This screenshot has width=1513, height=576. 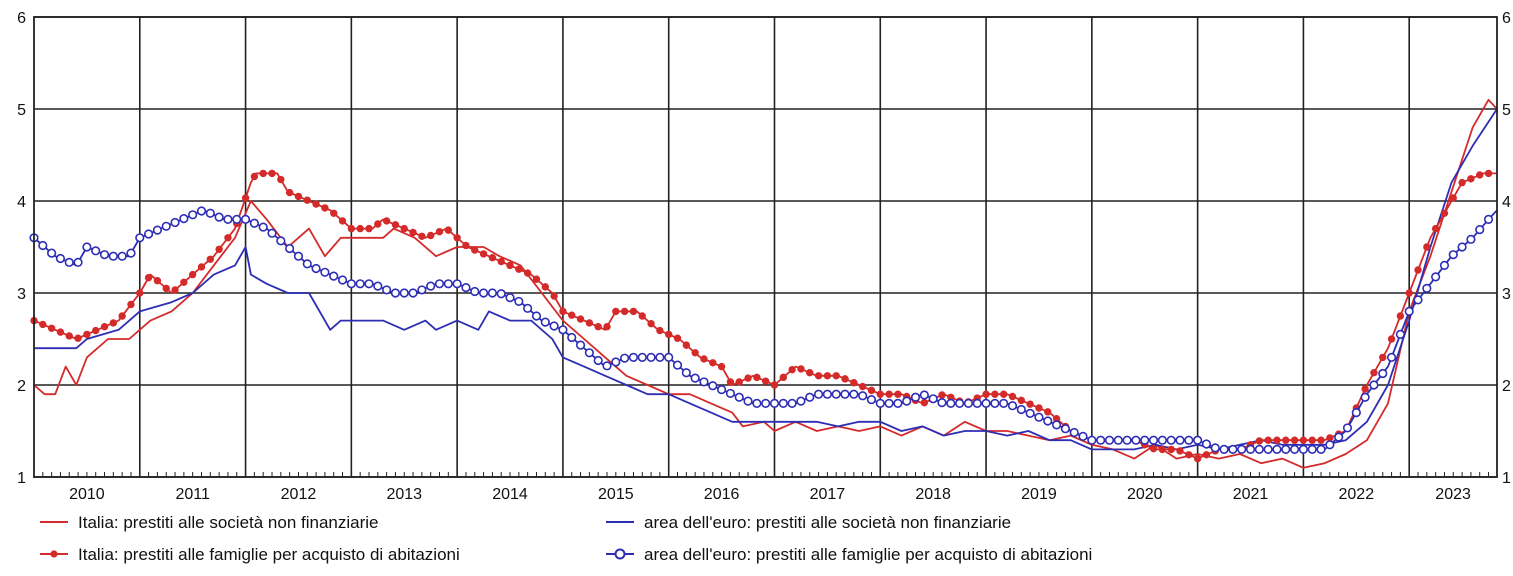 I want to click on x-tick-label: 2010, so click(x=87, y=494).